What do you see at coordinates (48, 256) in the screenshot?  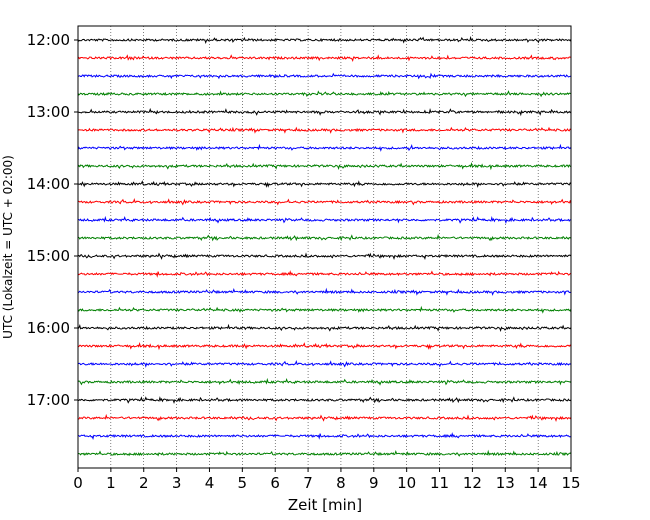 I see `y-tick-label: 15:00` at bounding box center [48, 256].